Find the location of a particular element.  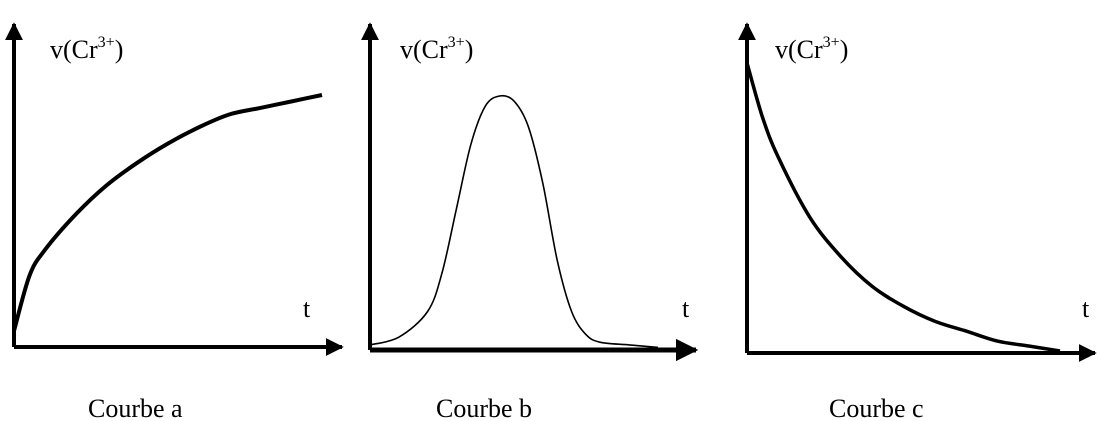

x-label-c: t is located at coordinates (1086, 308).